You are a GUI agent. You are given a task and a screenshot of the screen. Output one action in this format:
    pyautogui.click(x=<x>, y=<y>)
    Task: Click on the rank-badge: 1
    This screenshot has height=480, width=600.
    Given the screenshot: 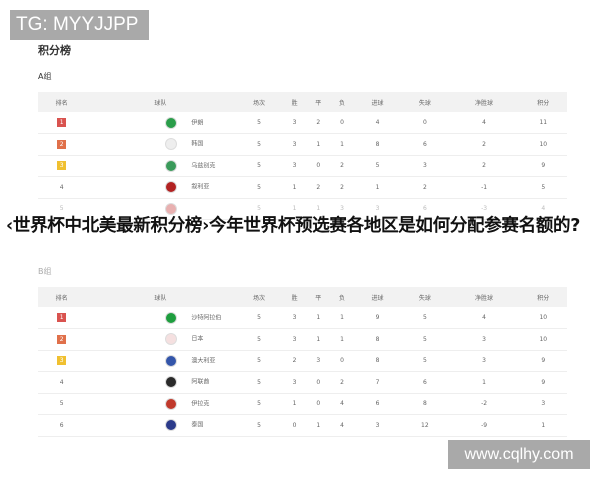 What is the action you would take?
    pyautogui.click(x=62, y=317)
    